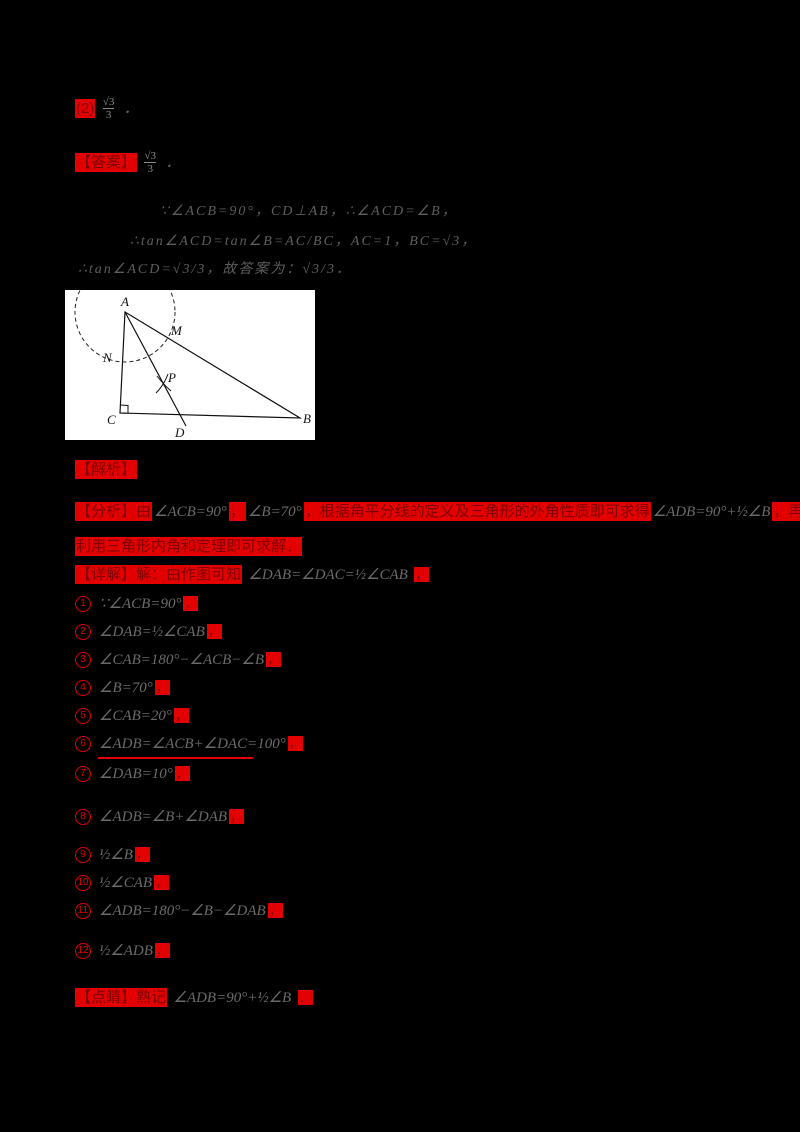 This screenshot has height=1132, width=800. Describe the element at coordinates (309, 211) in the screenshot. I see `solution-line-1: ∵∠ACB=90°，CD⊥AB，∴∠ACD=∠B，` at that location.